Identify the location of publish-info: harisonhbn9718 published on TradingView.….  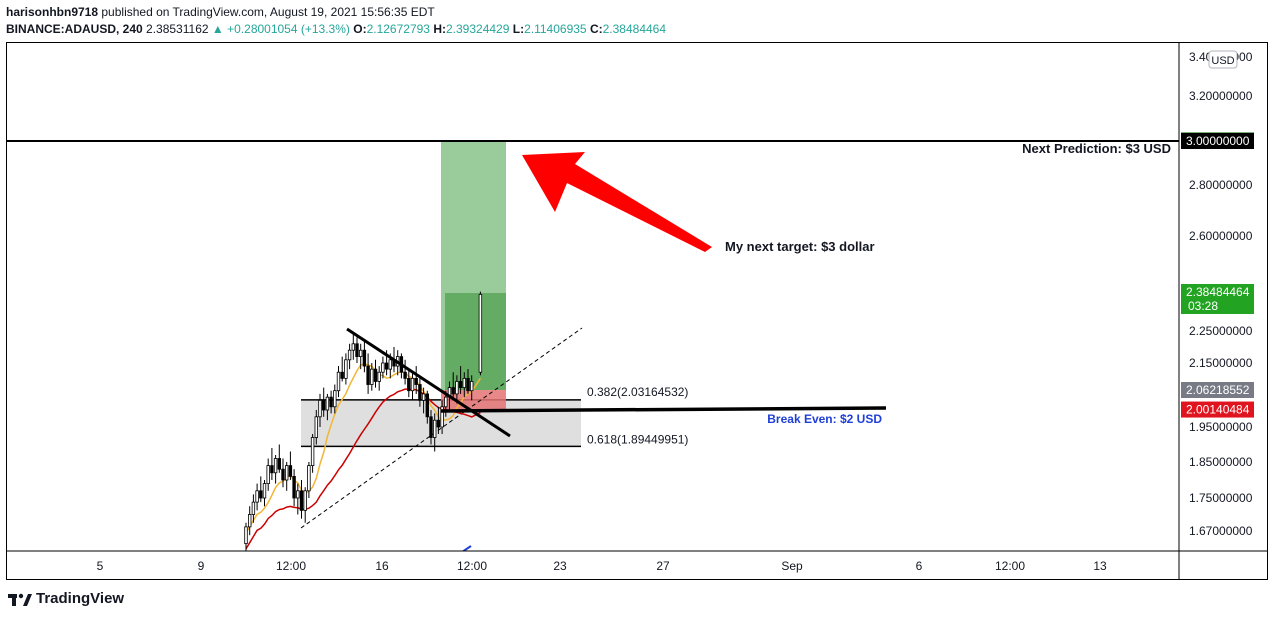
(220, 12).